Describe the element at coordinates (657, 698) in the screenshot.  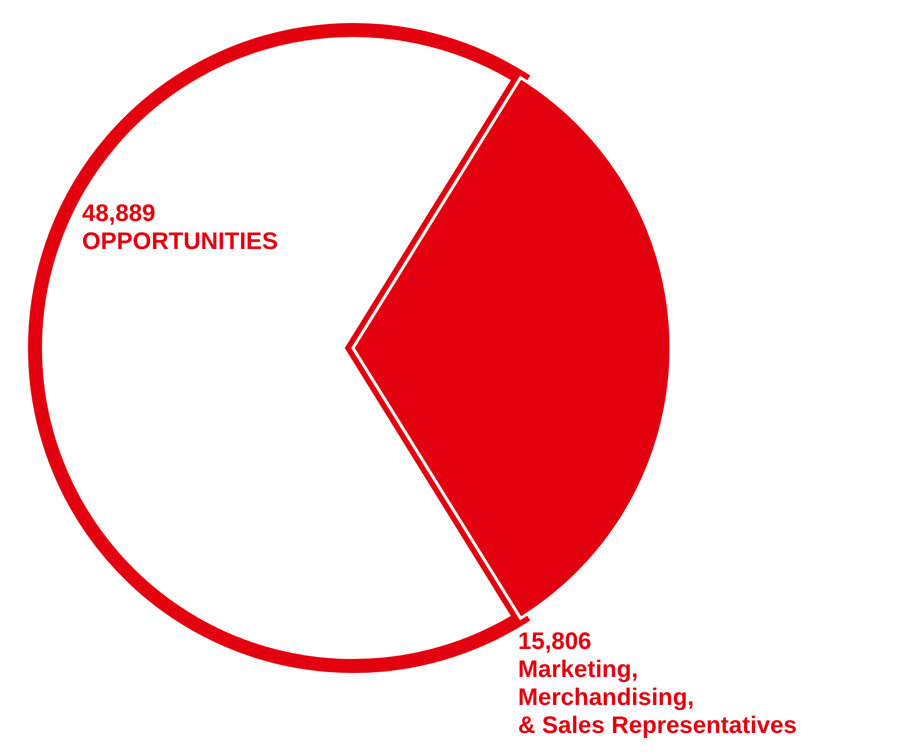
I see `slice-label: Marketing, Merchandising, & Sales Representatives` at that location.